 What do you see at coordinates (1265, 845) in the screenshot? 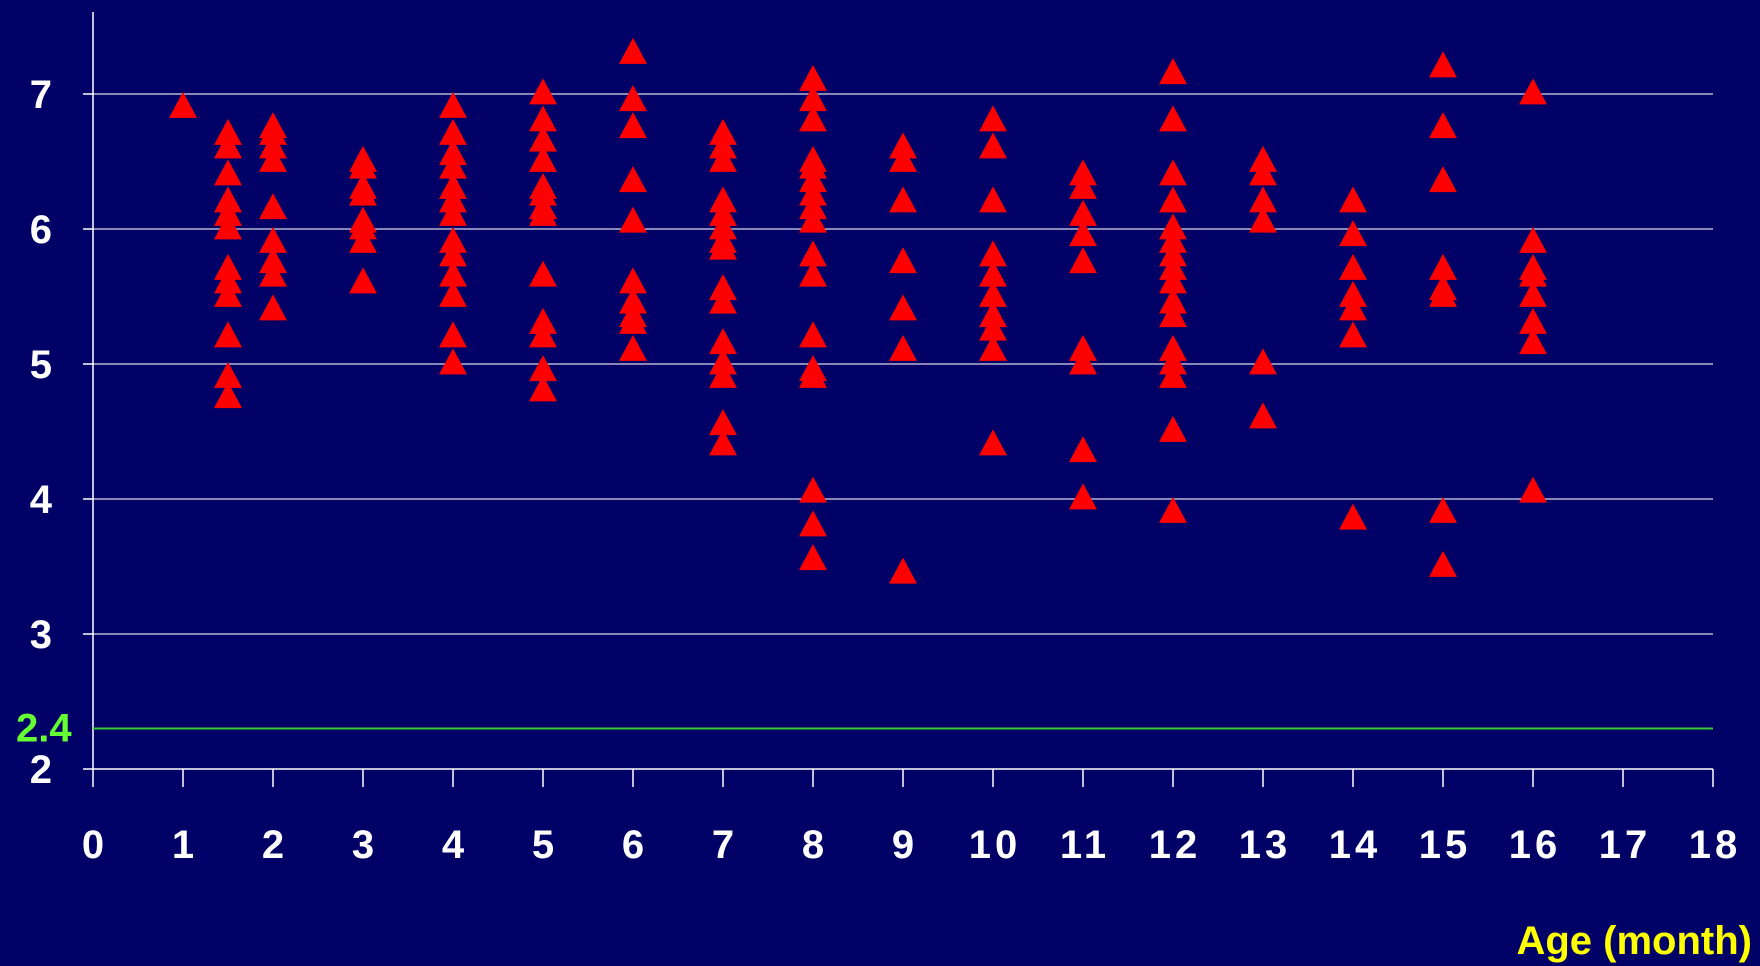
I see `x-tick-label-13: 13` at bounding box center [1265, 845].